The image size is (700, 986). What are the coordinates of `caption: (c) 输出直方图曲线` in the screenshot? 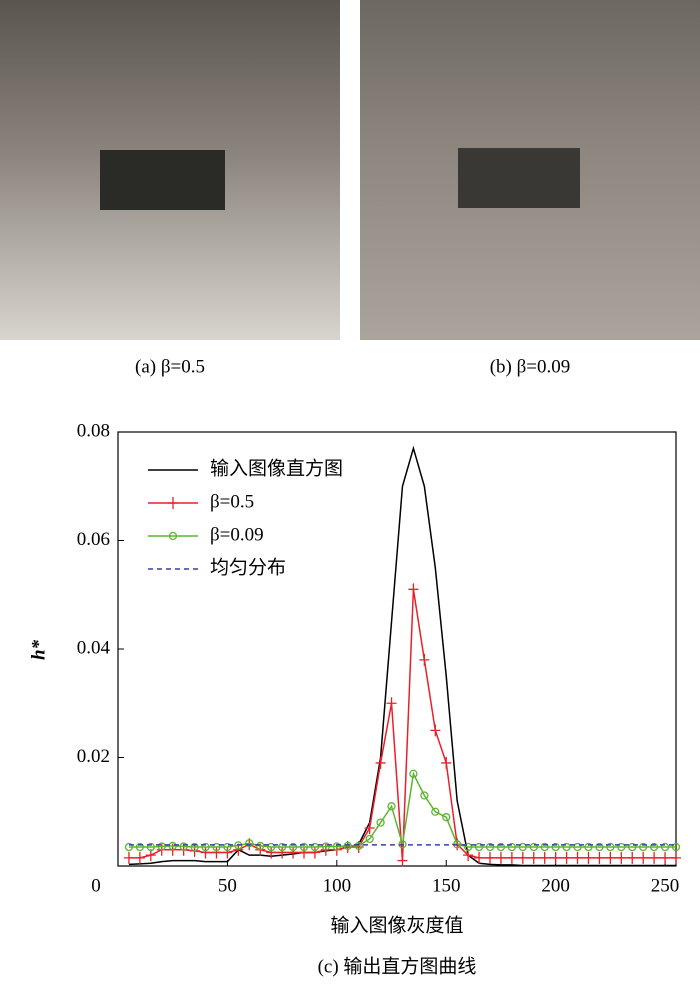 It's located at (397, 966).